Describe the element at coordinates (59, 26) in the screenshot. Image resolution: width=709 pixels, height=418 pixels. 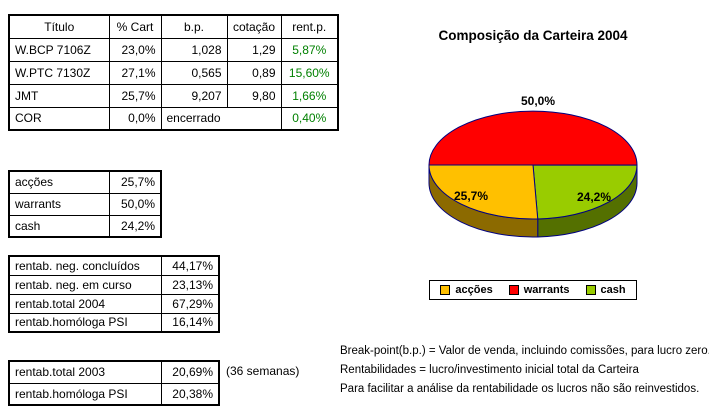
I see `col-header-titulo: Título` at that location.